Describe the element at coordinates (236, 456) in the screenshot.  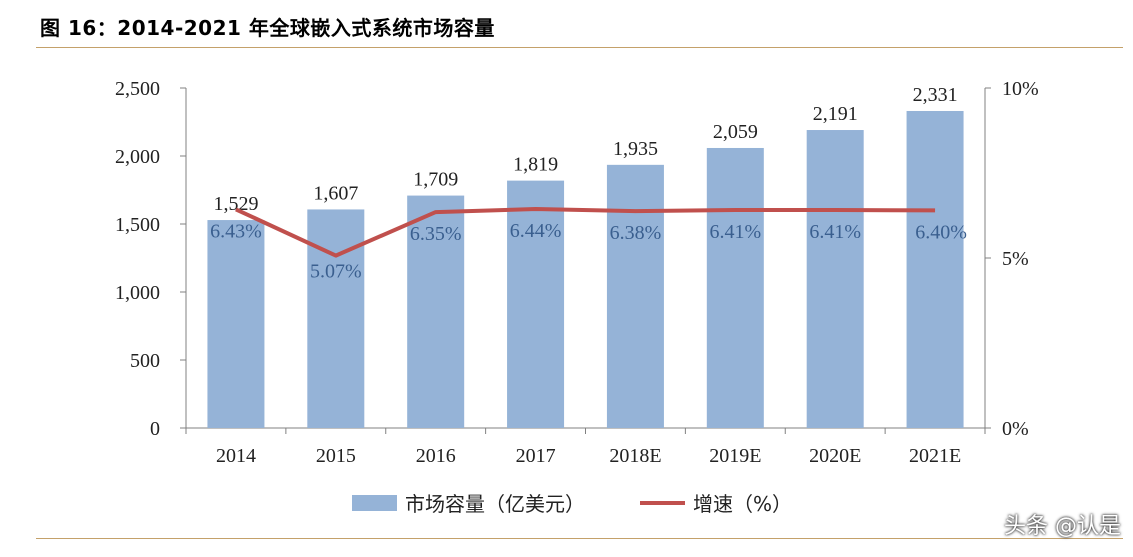
I see `x-tick-label: 2014` at that location.